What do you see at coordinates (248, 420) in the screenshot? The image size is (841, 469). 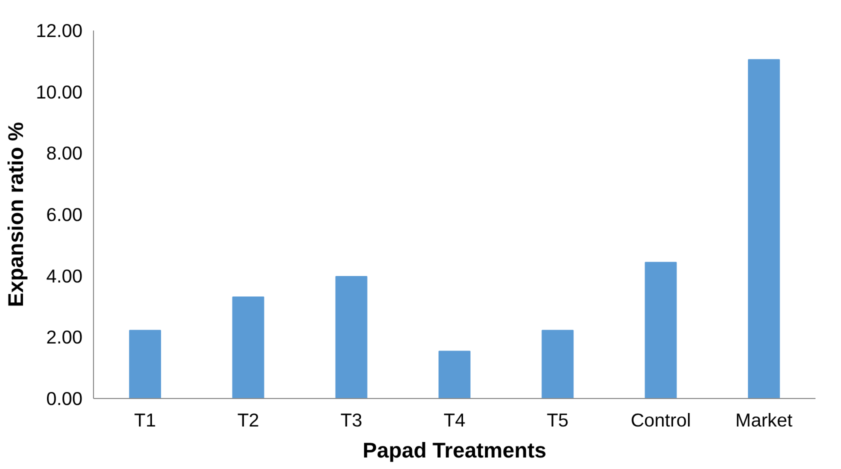 I see `x-tick-label: T2` at bounding box center [248, 420].